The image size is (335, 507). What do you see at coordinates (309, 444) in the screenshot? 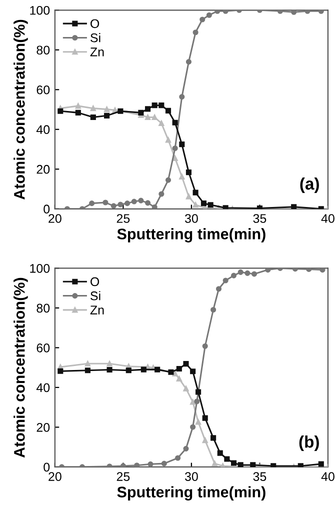
I see `annotation: (b)` at bounding box center [309, 444].